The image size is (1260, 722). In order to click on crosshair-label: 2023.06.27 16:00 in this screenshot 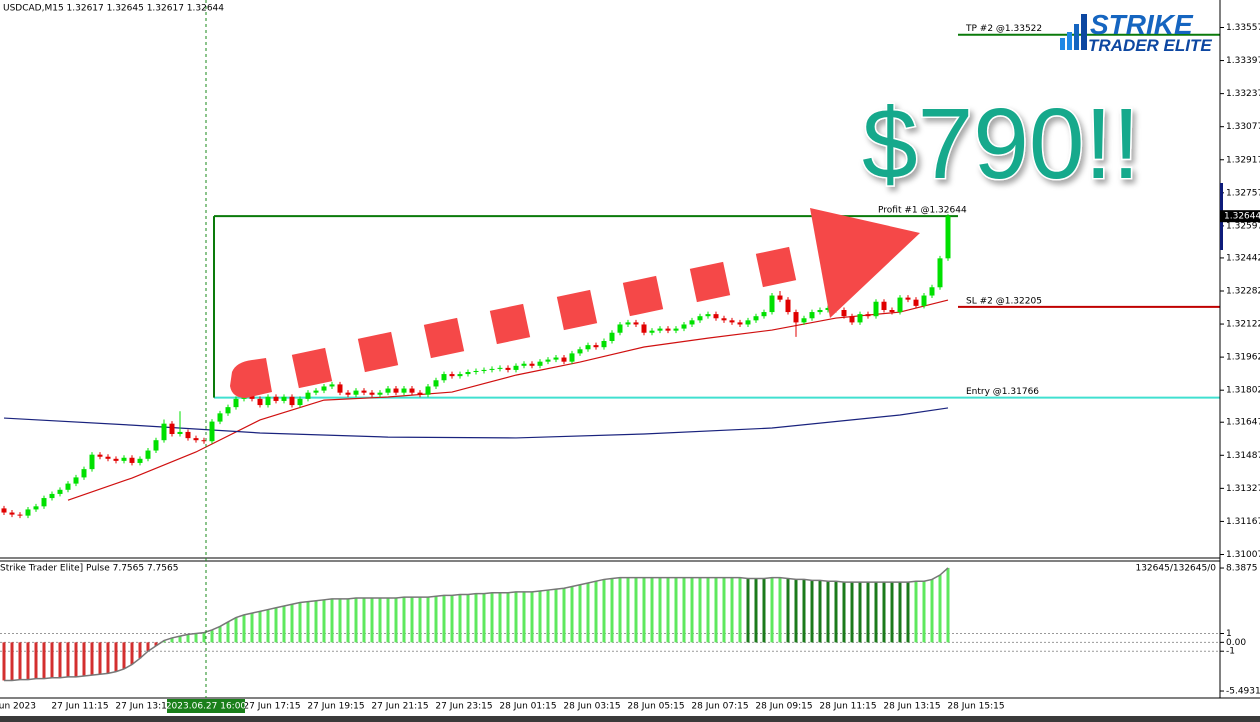, I will do `click(206, 707)`.